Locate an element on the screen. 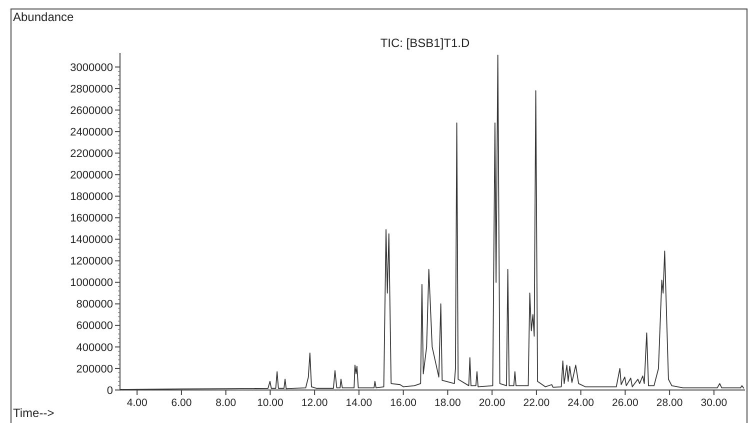  y-tick-label: 1200000 is located at coordinates (91, 262).